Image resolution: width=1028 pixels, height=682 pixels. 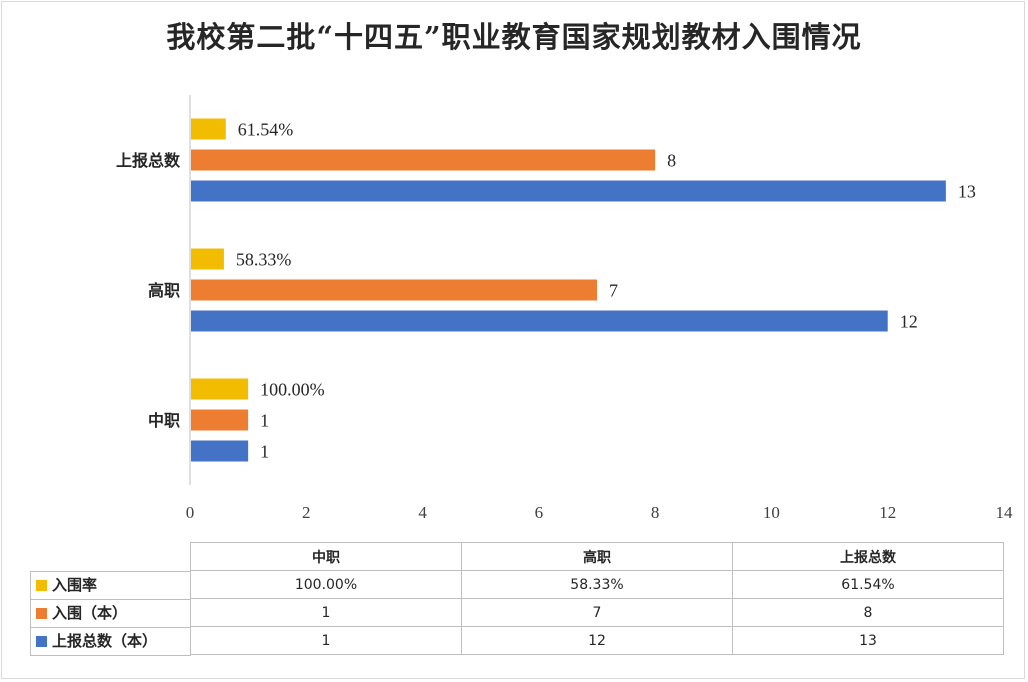 I want to click on table-cell: 58.33%, so click(x=597, y=584).